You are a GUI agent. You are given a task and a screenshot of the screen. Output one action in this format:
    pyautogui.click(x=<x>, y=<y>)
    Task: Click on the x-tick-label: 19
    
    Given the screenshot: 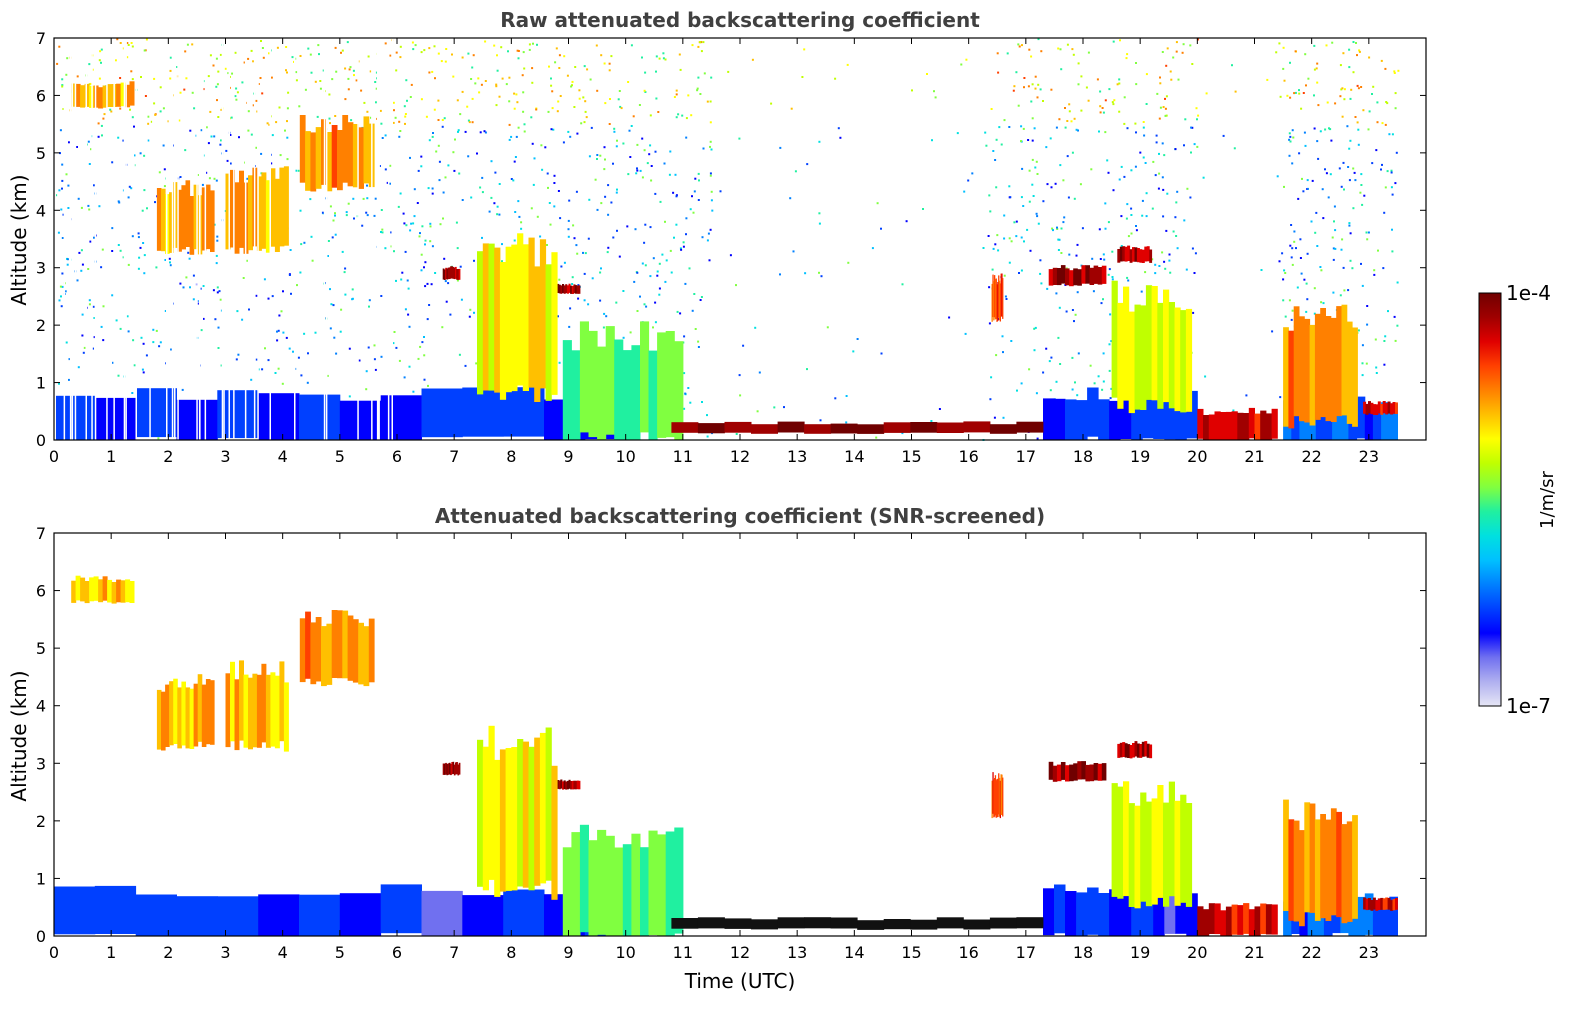 What is the action you would take?
    pyautogui.click(x=1140, y=952)
    